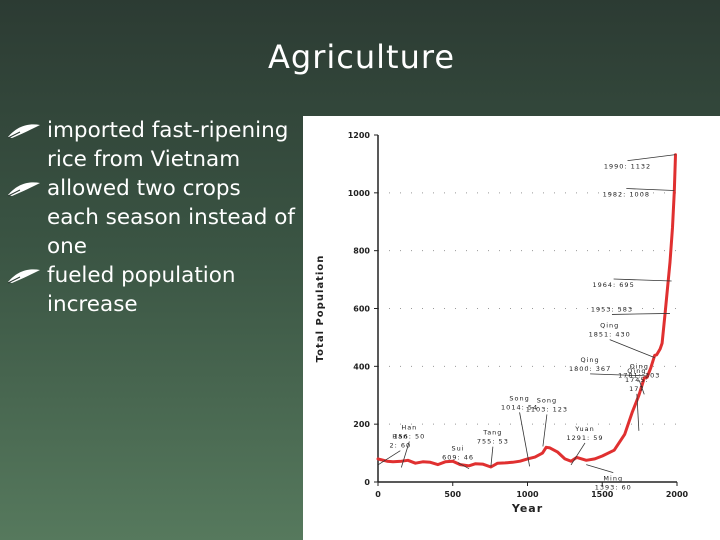  Describe the element at coordinates (361, 424) in the screenshot. I see `y-tick-label: 200` at that location.